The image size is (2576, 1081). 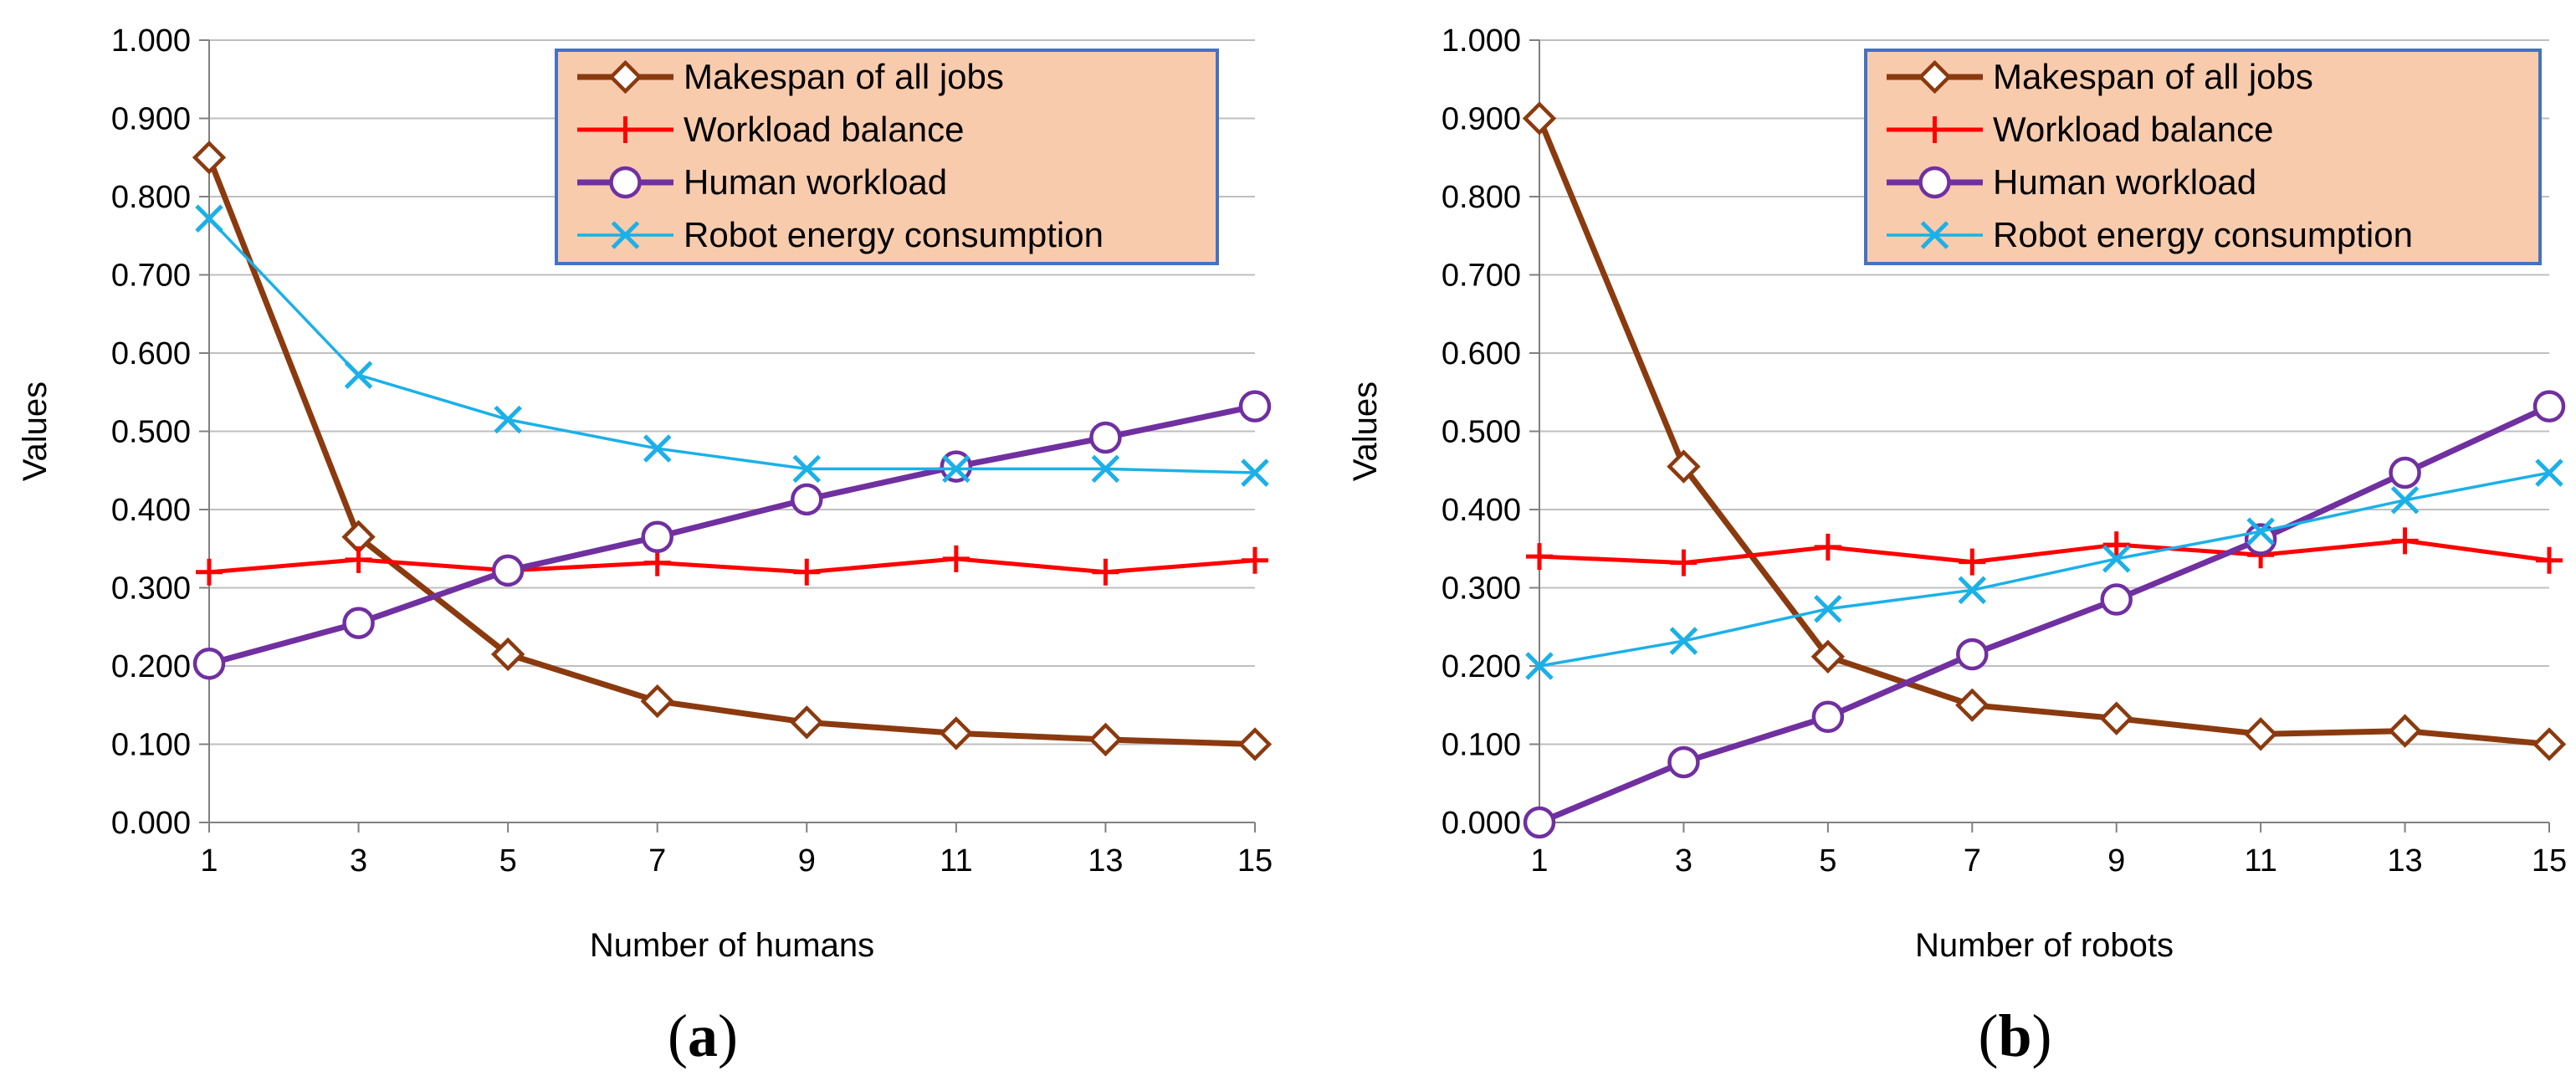 I want to click on legend-item: Workload balance, so click(x=2080, y=129).